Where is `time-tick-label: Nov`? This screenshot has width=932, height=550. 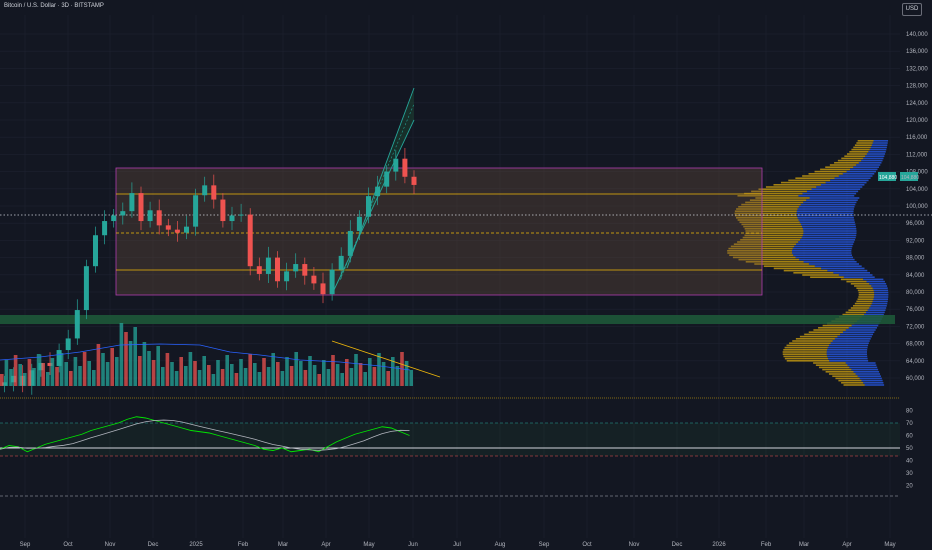
time-tick-label: Nov is located at coordinates (110, 545).